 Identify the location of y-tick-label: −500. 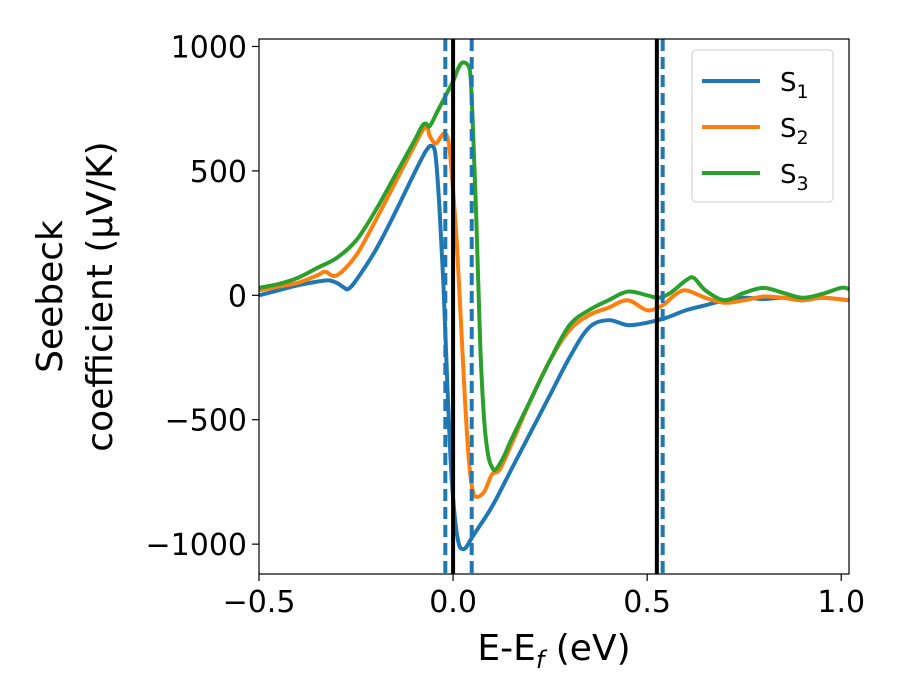
(206, 421).